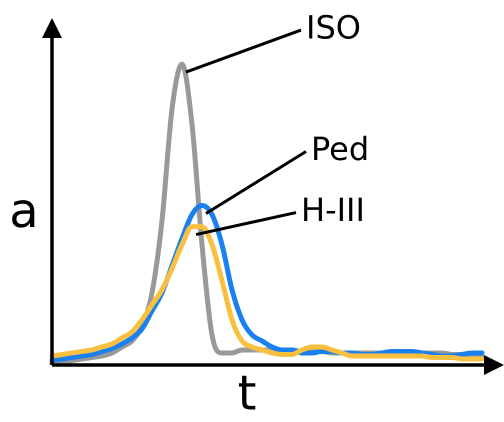 Image resolution: width=504 pixels, height=422 pixels. Describe the element at coordinates (333, 27) in the screenshot. I see `text: ISO` at that location.